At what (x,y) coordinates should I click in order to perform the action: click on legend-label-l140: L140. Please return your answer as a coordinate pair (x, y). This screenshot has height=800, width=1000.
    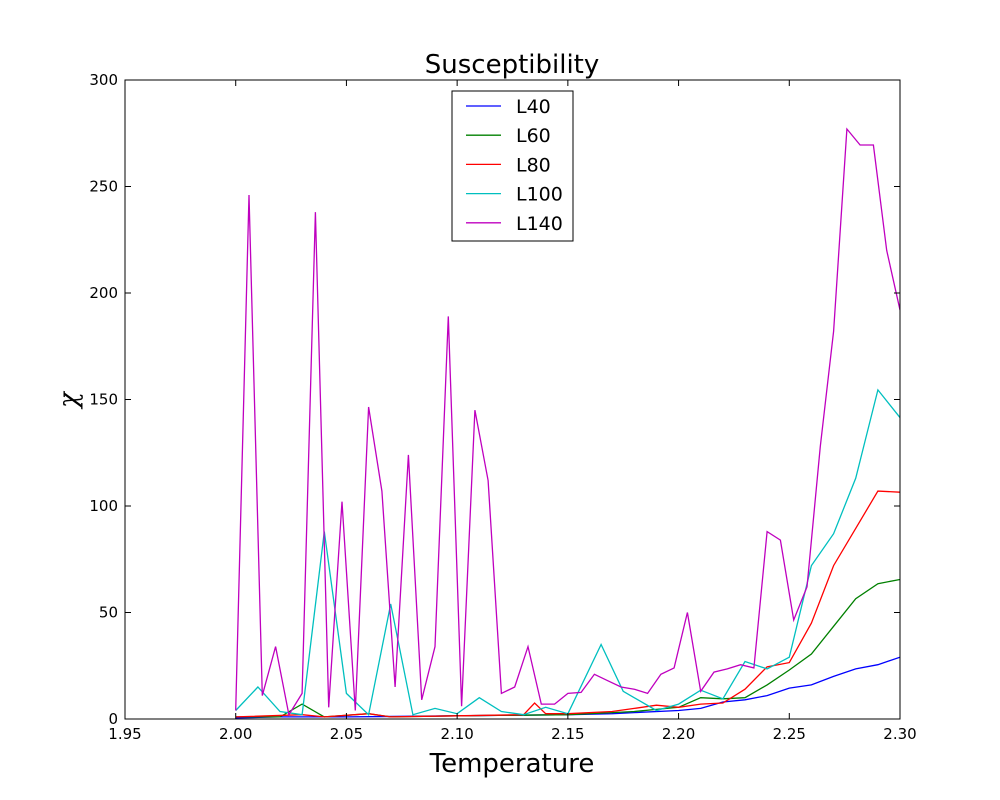
    Looking at the image, I should click on (539, 224).